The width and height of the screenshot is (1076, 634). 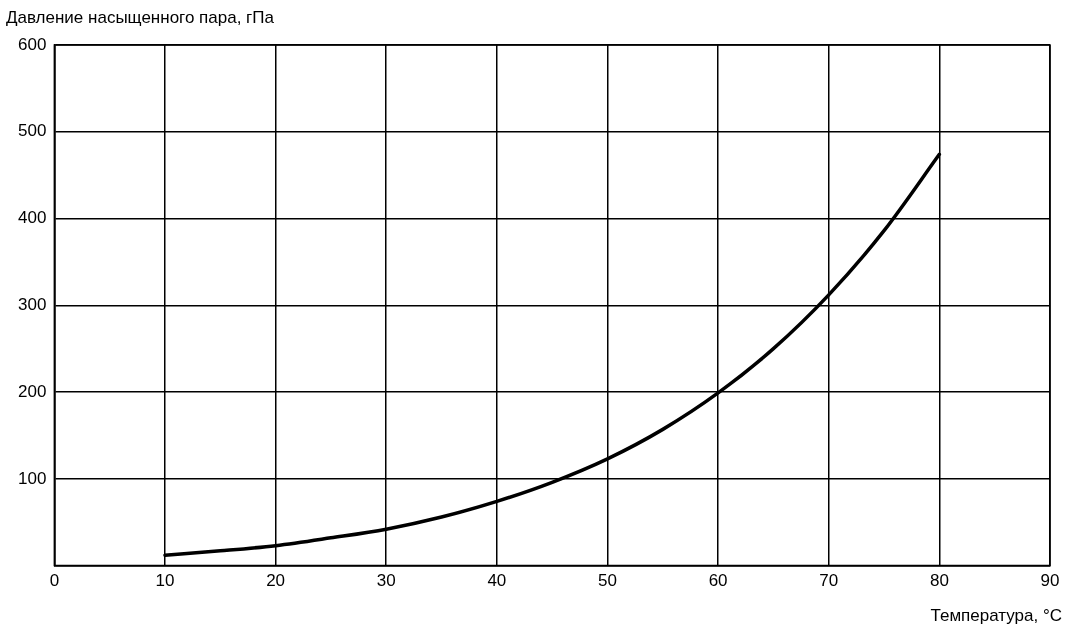 I want to click on x-tick-label: 70, so click(x=829, y=581).